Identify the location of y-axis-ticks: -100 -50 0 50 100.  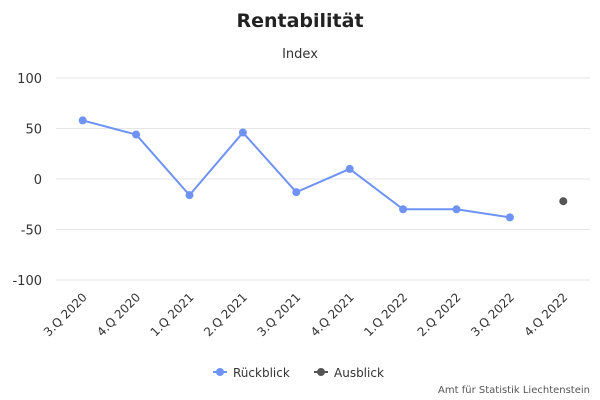
(27, 180).